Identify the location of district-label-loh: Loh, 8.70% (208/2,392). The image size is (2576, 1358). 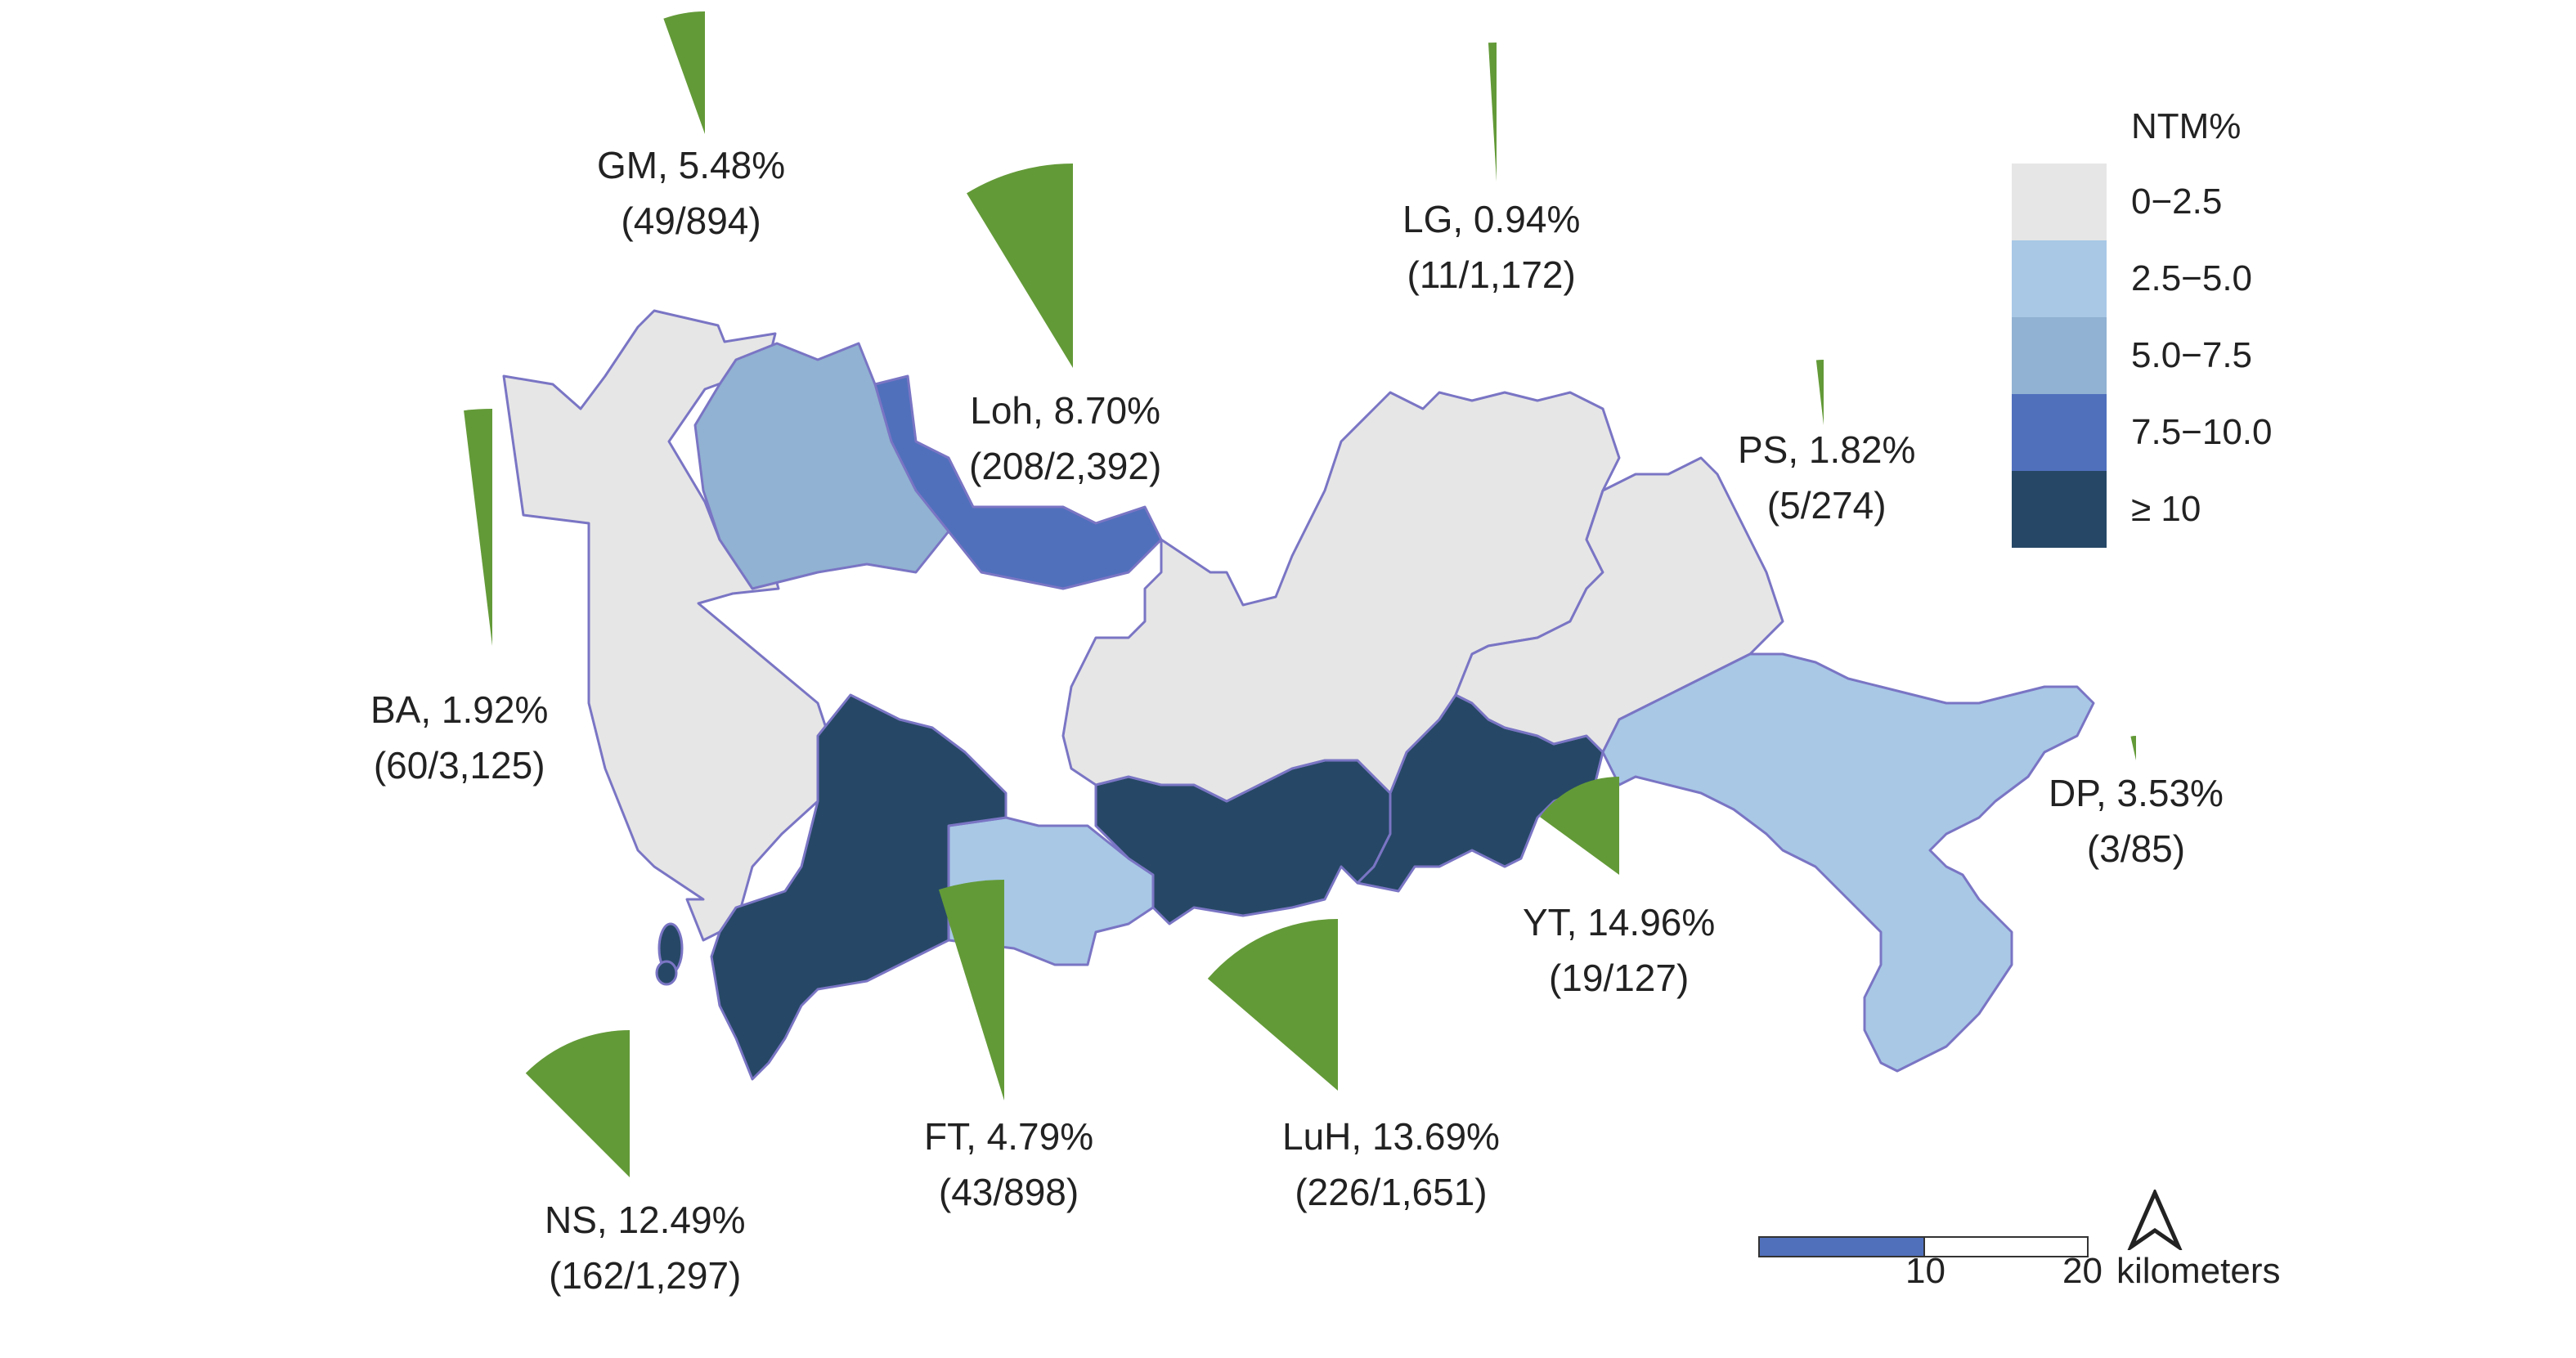
(1065, 439).